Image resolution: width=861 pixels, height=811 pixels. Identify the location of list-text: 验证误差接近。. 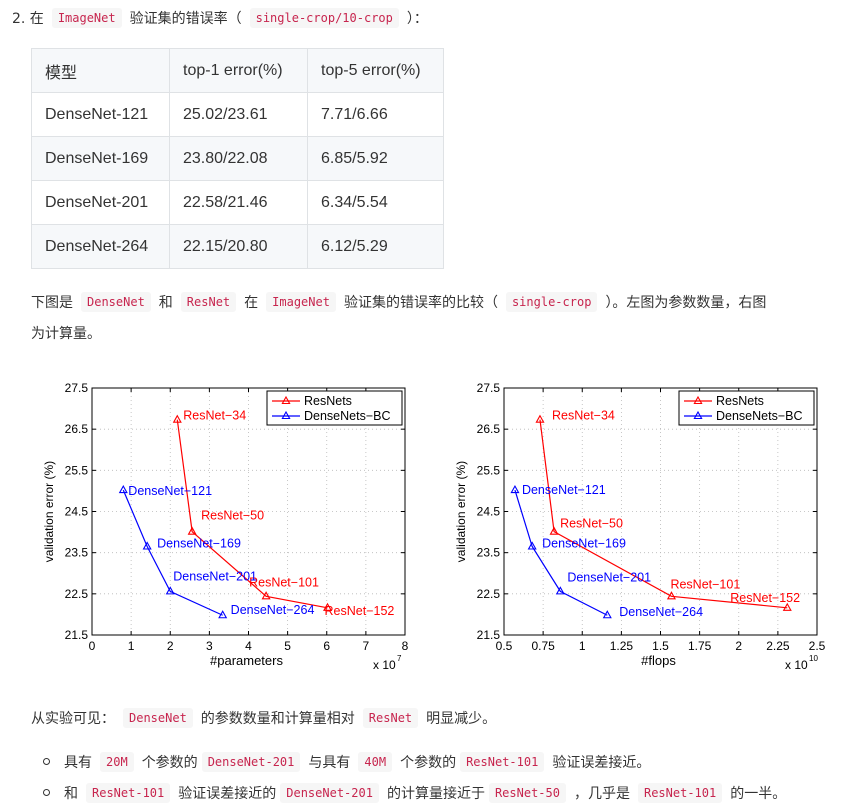
(601, 762).